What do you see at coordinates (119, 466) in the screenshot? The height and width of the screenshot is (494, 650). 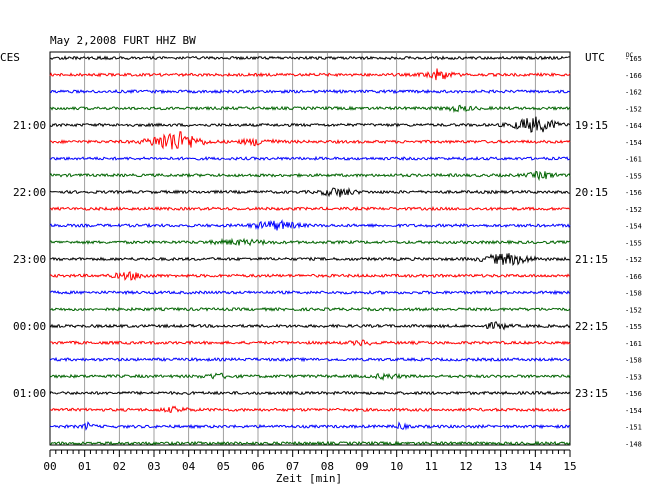 I see `x-tick-label: 02` at bounding box center [119, 466].